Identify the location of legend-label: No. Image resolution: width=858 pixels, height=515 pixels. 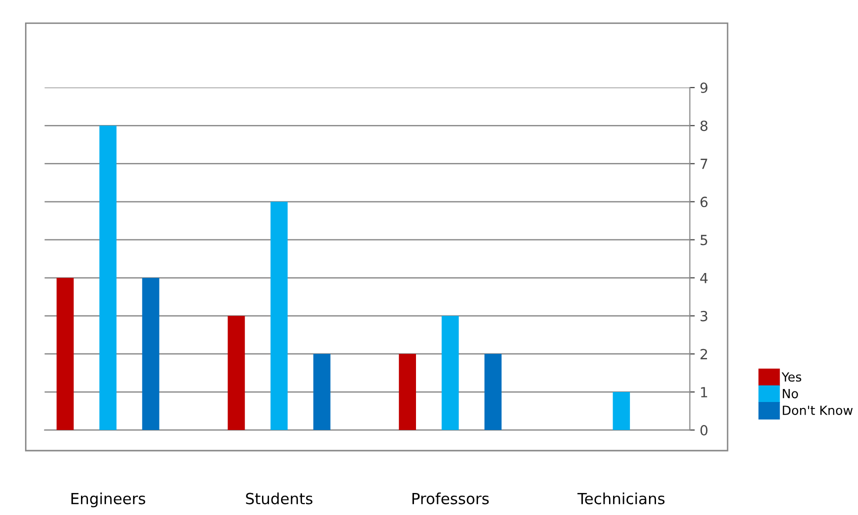
(790, 393).